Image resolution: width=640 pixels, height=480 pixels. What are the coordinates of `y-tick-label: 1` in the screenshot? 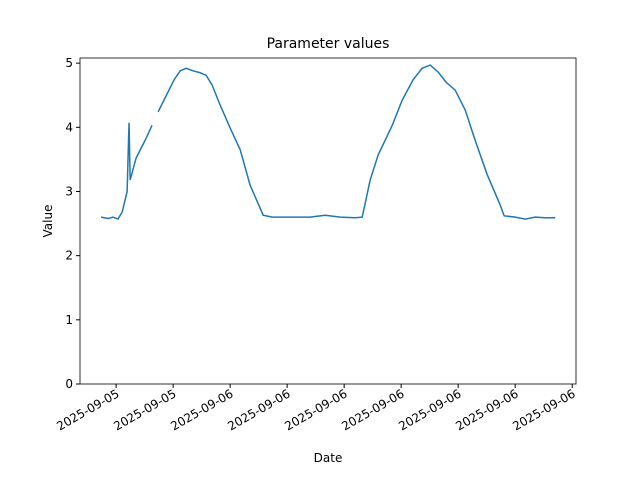 It's located at (69, 320).